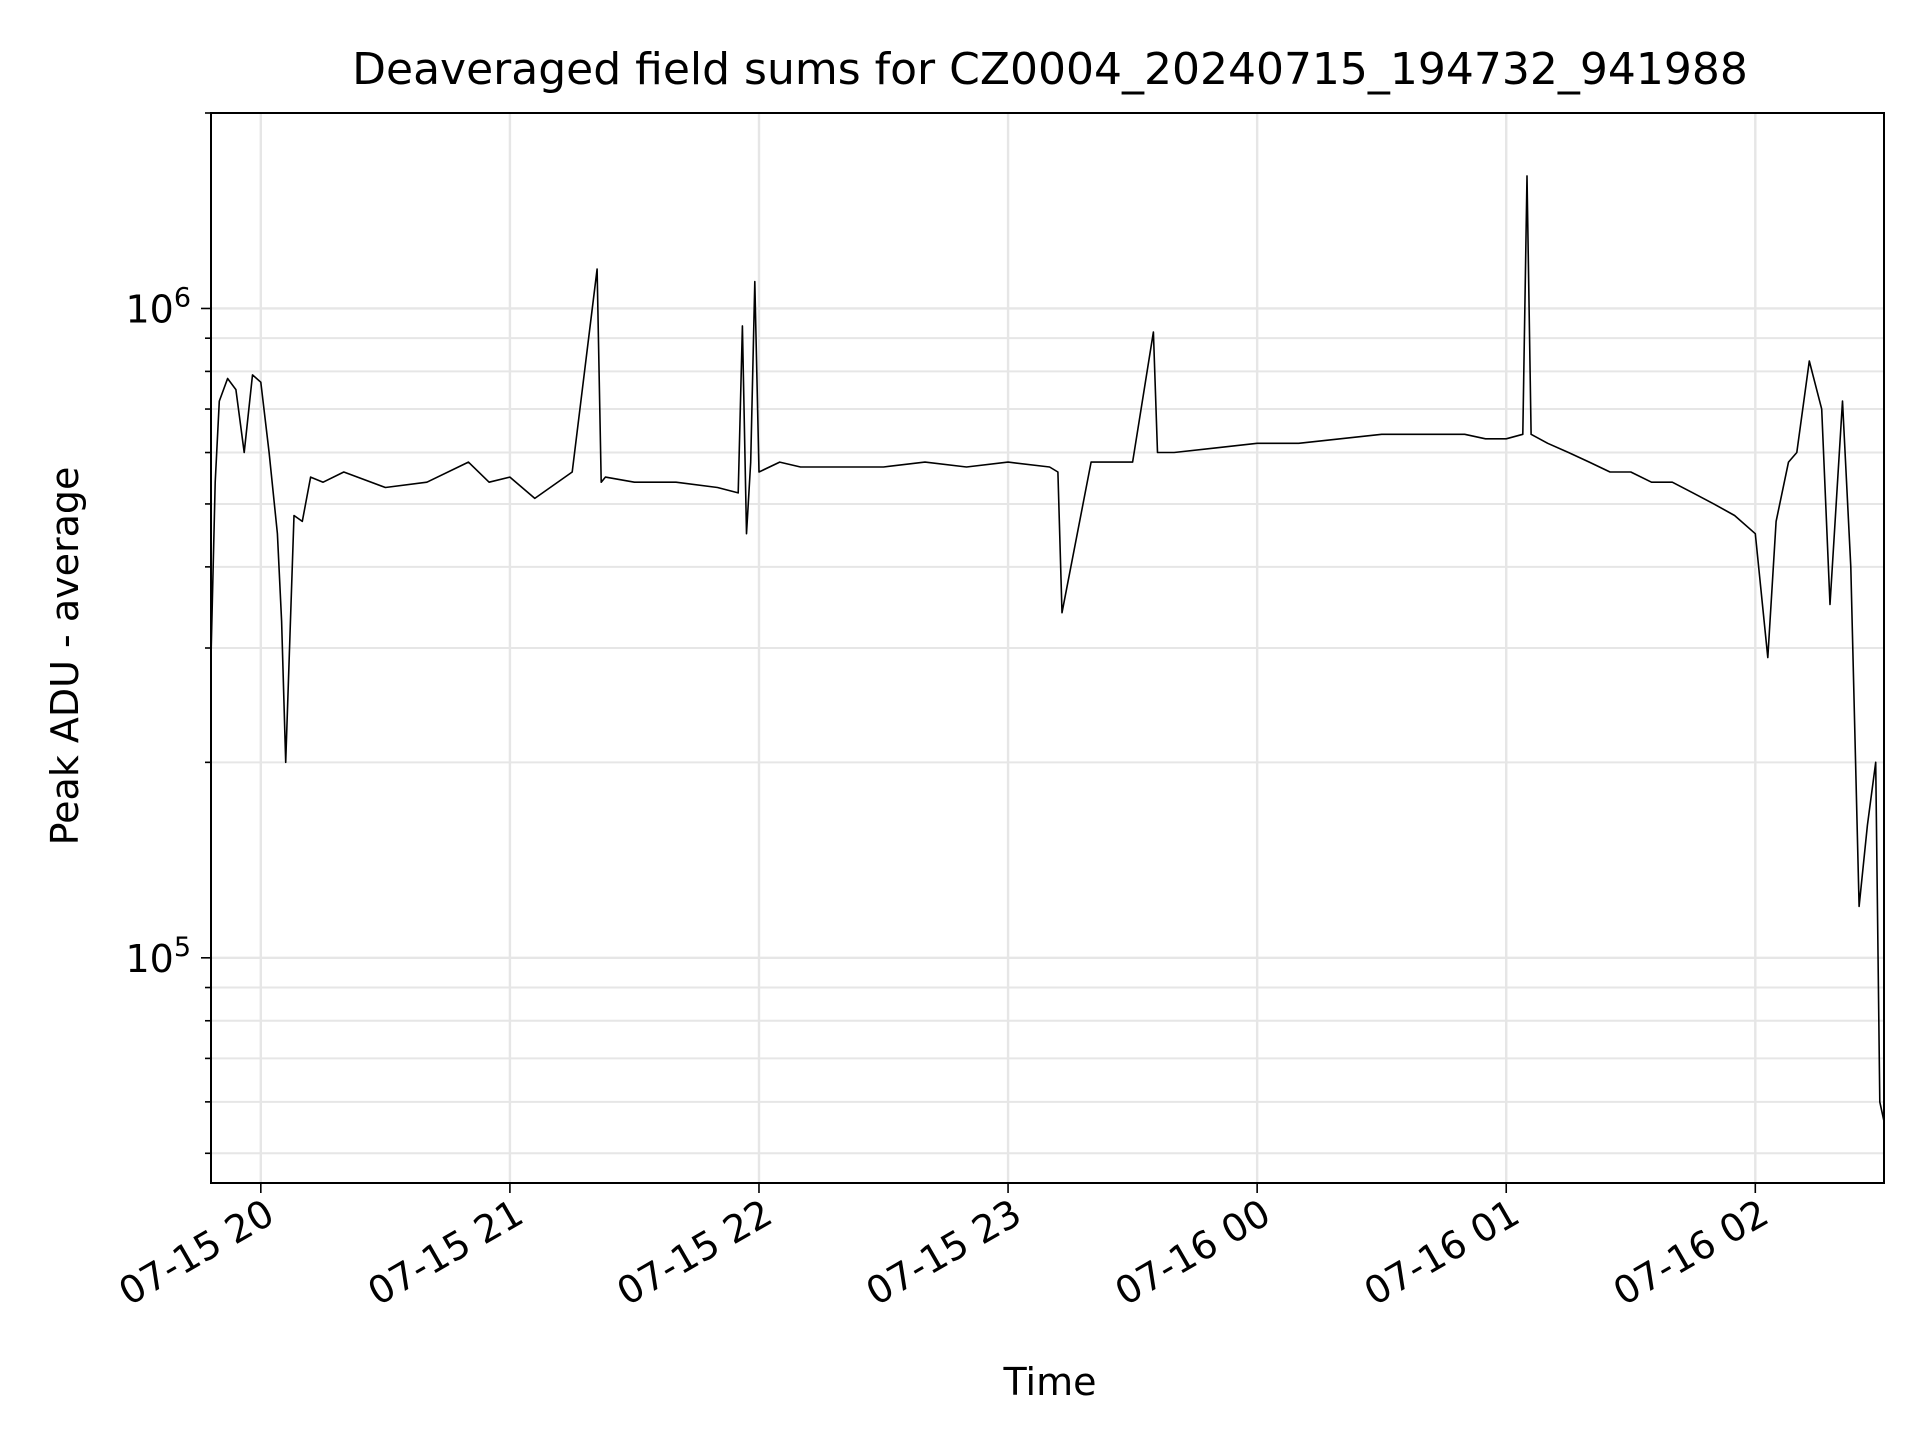  What do you see at coordinates (1050, 1382) in the screenshot?
I see `x-axis-label: Time` at bounding box center [1050, 1382].